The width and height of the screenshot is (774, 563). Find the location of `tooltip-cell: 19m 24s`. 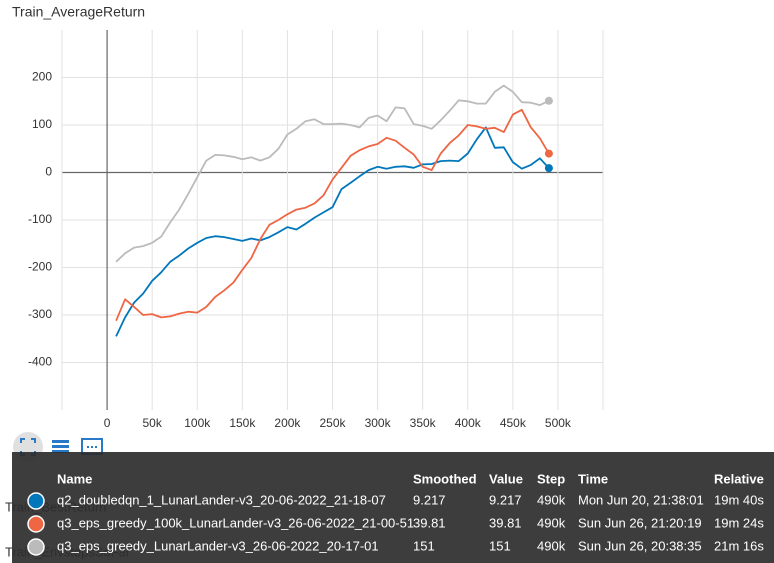

tooltip-cell: 19m 24s is located at coordinates (739, 522).